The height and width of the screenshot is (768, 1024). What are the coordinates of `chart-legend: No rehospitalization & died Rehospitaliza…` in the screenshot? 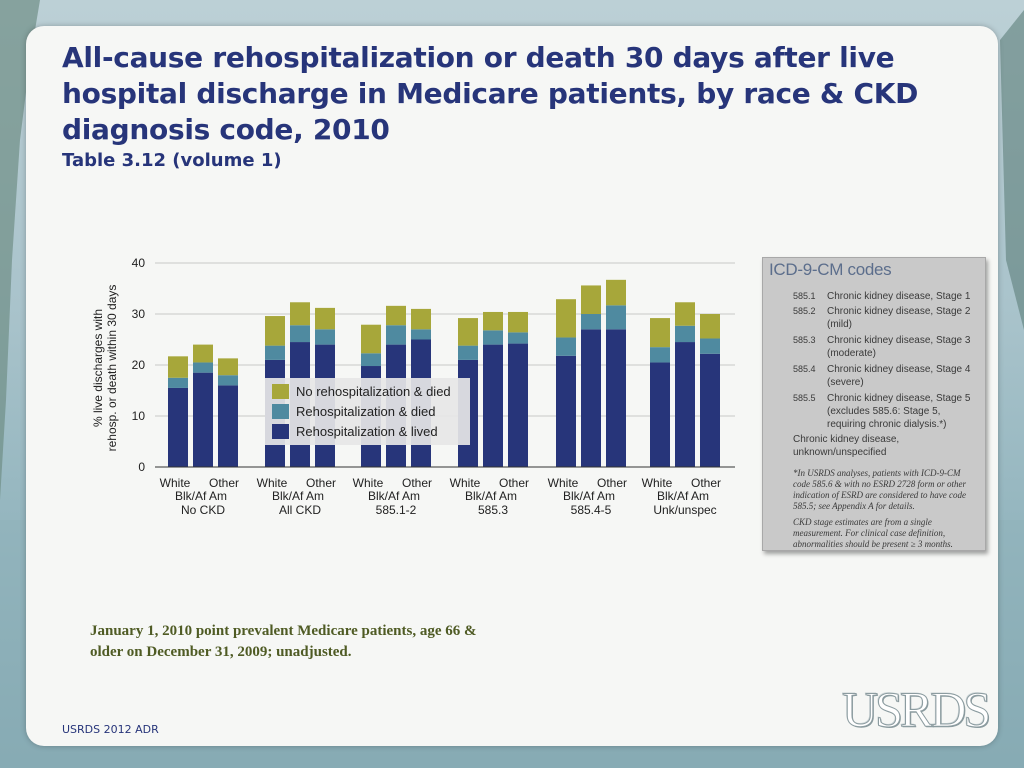 It's located at (367, 411).